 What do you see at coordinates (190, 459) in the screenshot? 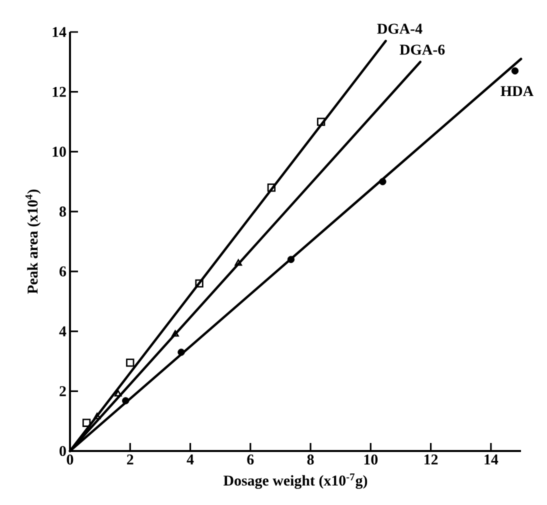
I see `x-tick-label: 4` at bounding box center [190, 459].